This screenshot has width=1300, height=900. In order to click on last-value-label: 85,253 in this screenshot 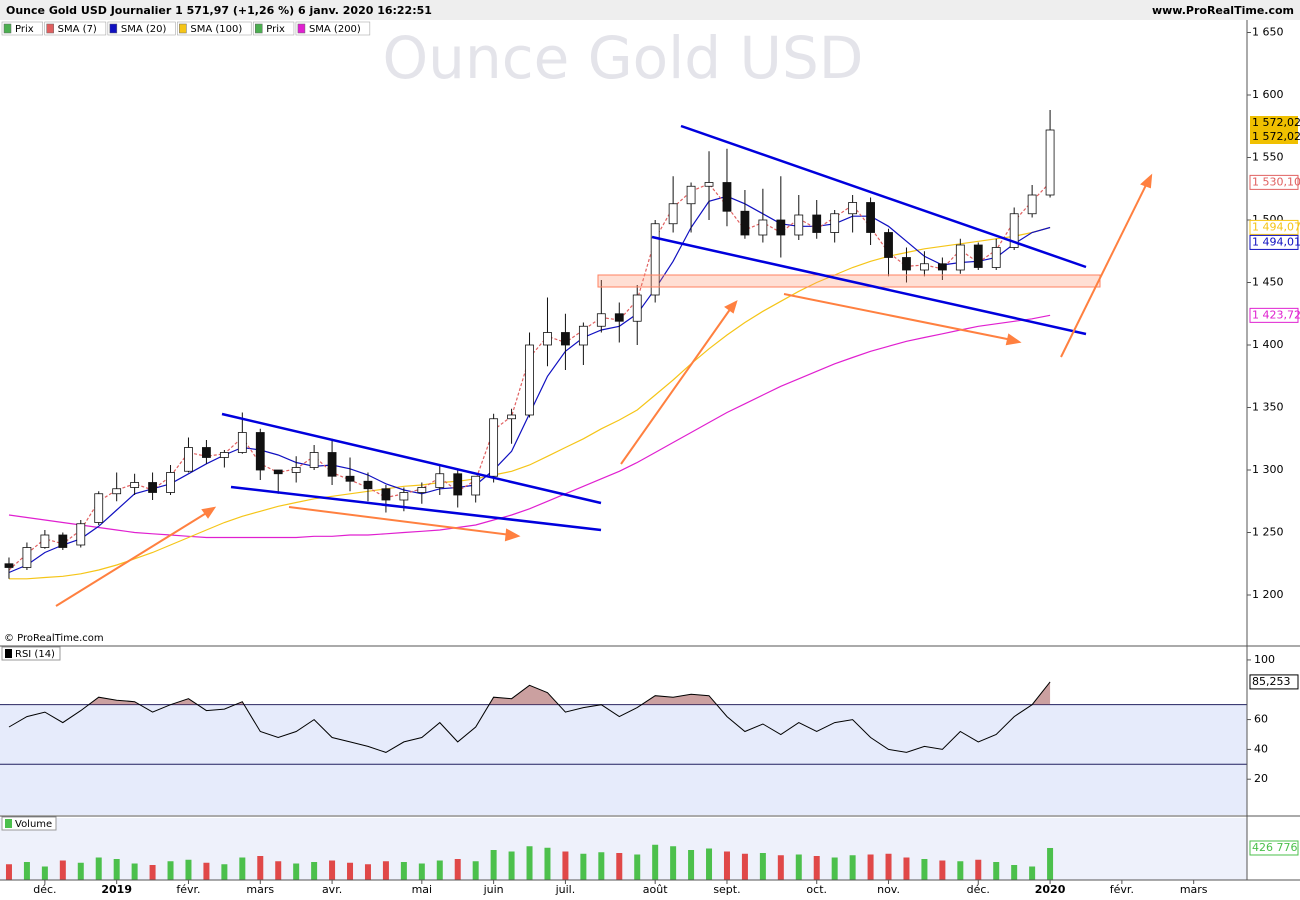, I will do `click(1271, 681)`.